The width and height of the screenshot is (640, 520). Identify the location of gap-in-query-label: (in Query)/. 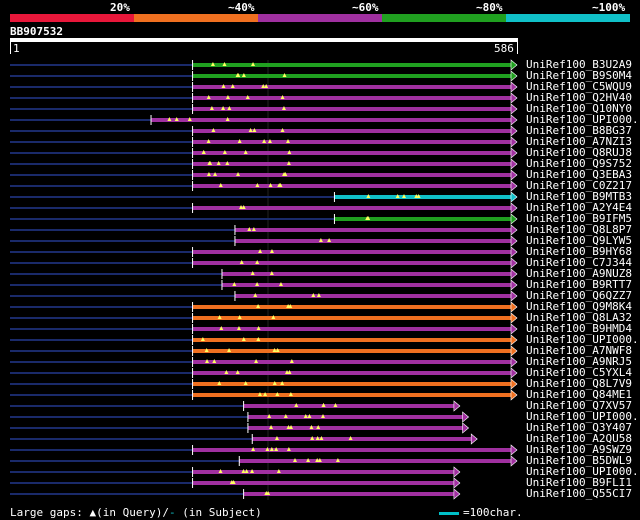
(132, 512).